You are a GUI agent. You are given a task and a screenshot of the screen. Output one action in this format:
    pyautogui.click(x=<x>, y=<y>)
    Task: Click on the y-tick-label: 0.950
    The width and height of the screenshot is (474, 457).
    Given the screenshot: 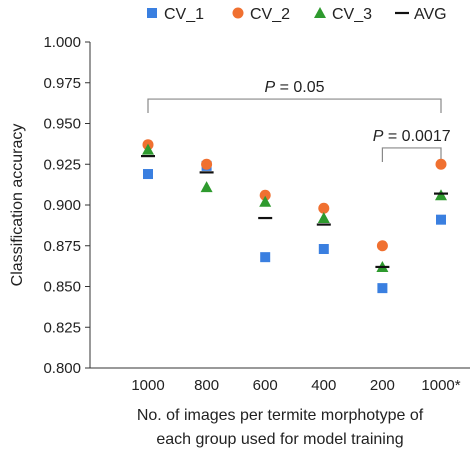 What is the action you would take?
    pyautogui.click(x=62, y=124)
    